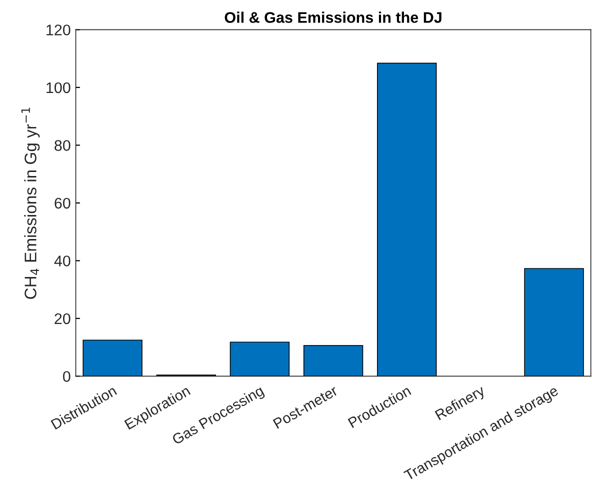 The image size is (592, 495). Describe the element at coordinates (62, 145) in the screenshot. I see `y-tick-label: 80` at that location.